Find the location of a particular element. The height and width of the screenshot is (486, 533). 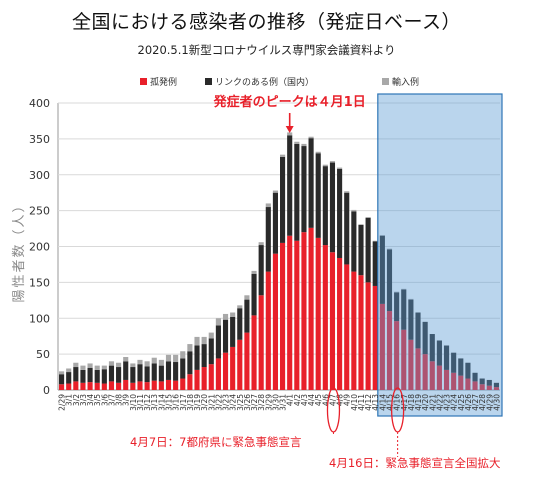

x-tick-label: 3/29 is located at coordinates (268, 402).